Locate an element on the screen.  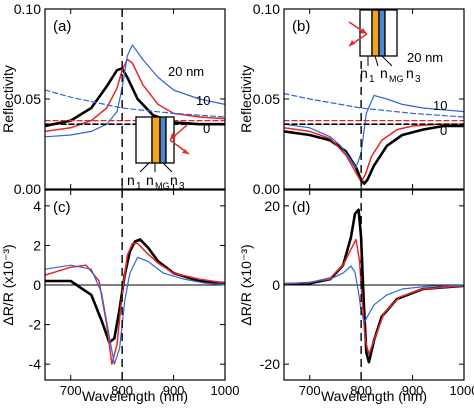
panel-label: (d) is located at coordinates (301, 207).